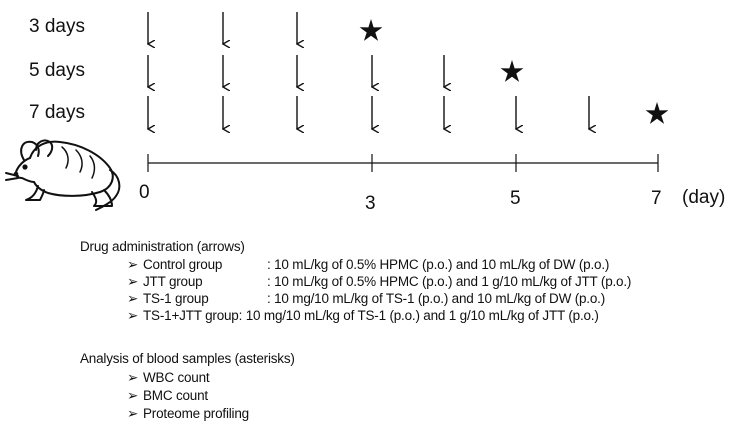 Image resolution: width=748 pixels, height=448 pixels. Describe the element at coordinates (515, 198) in the screenshot. I see `tick-label-5: 5` at that location.